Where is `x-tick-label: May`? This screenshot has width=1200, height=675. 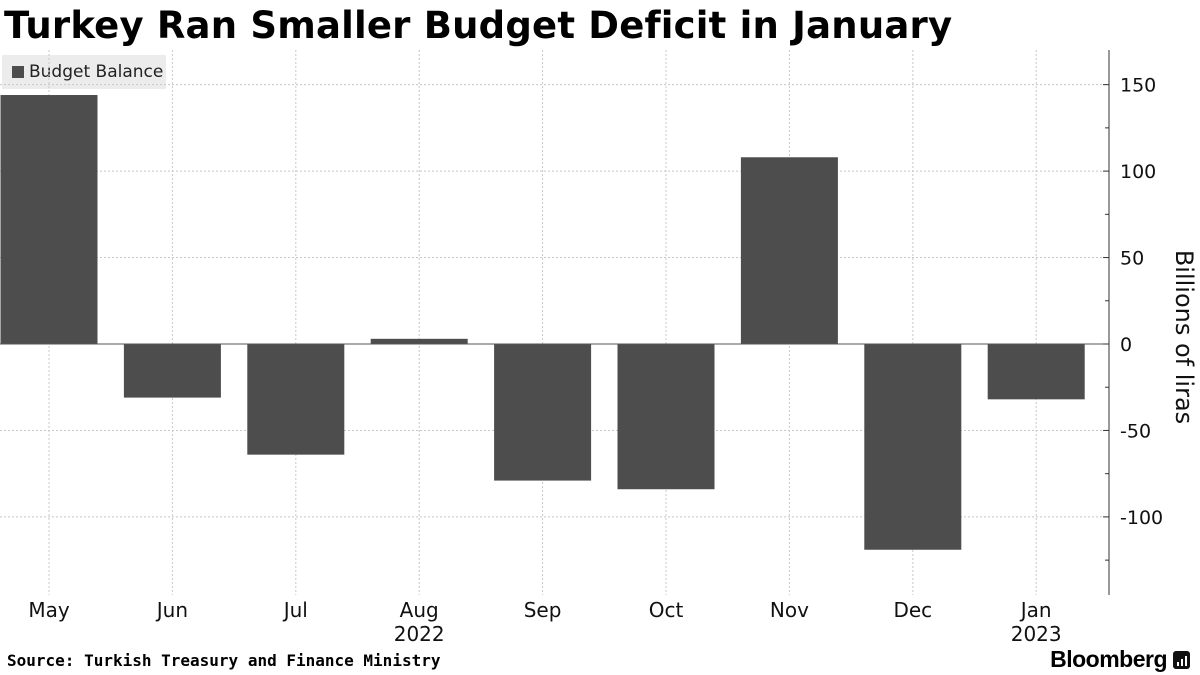
x-tick-label: May is located at coordinates (49, 610).